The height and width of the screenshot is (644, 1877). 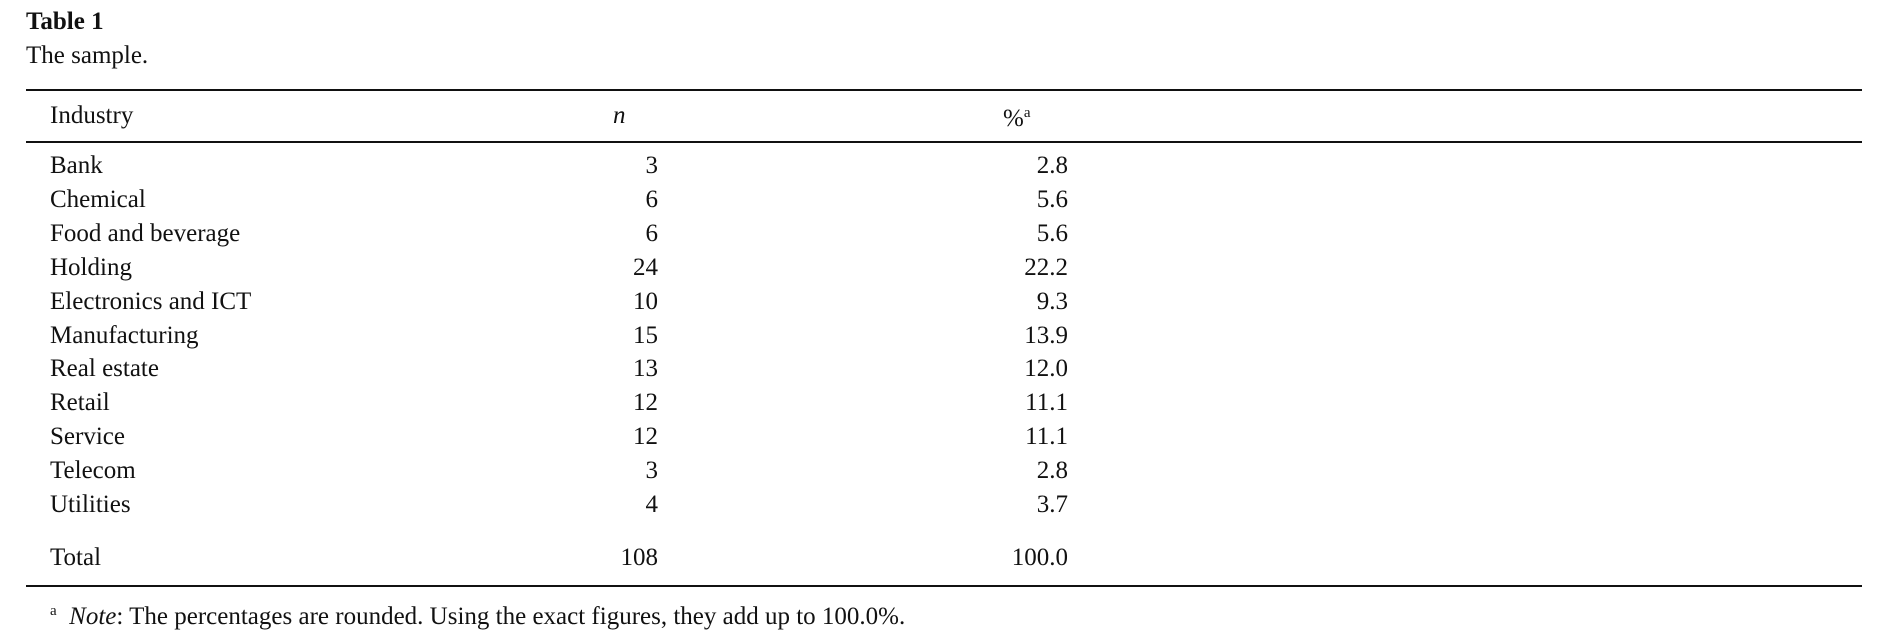 What do you see at coordinates (92, 115) in the screenshot?
I see `column-header: Industry` at bounding box center [92, 115].